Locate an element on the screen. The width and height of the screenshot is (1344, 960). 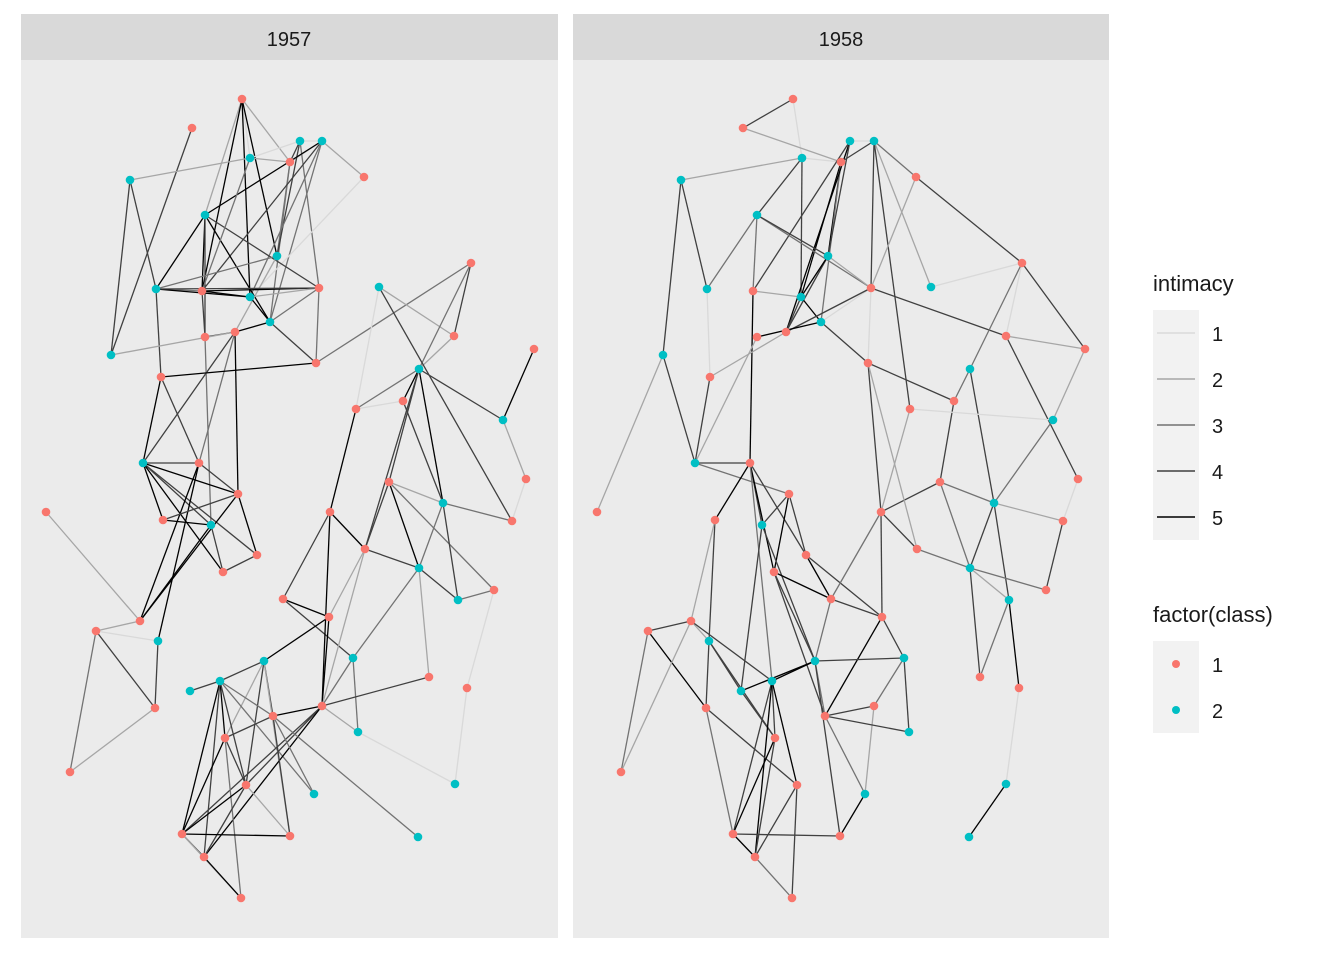
legend-item-intimacy-2: 2 is located at coordinates (1188, 379).